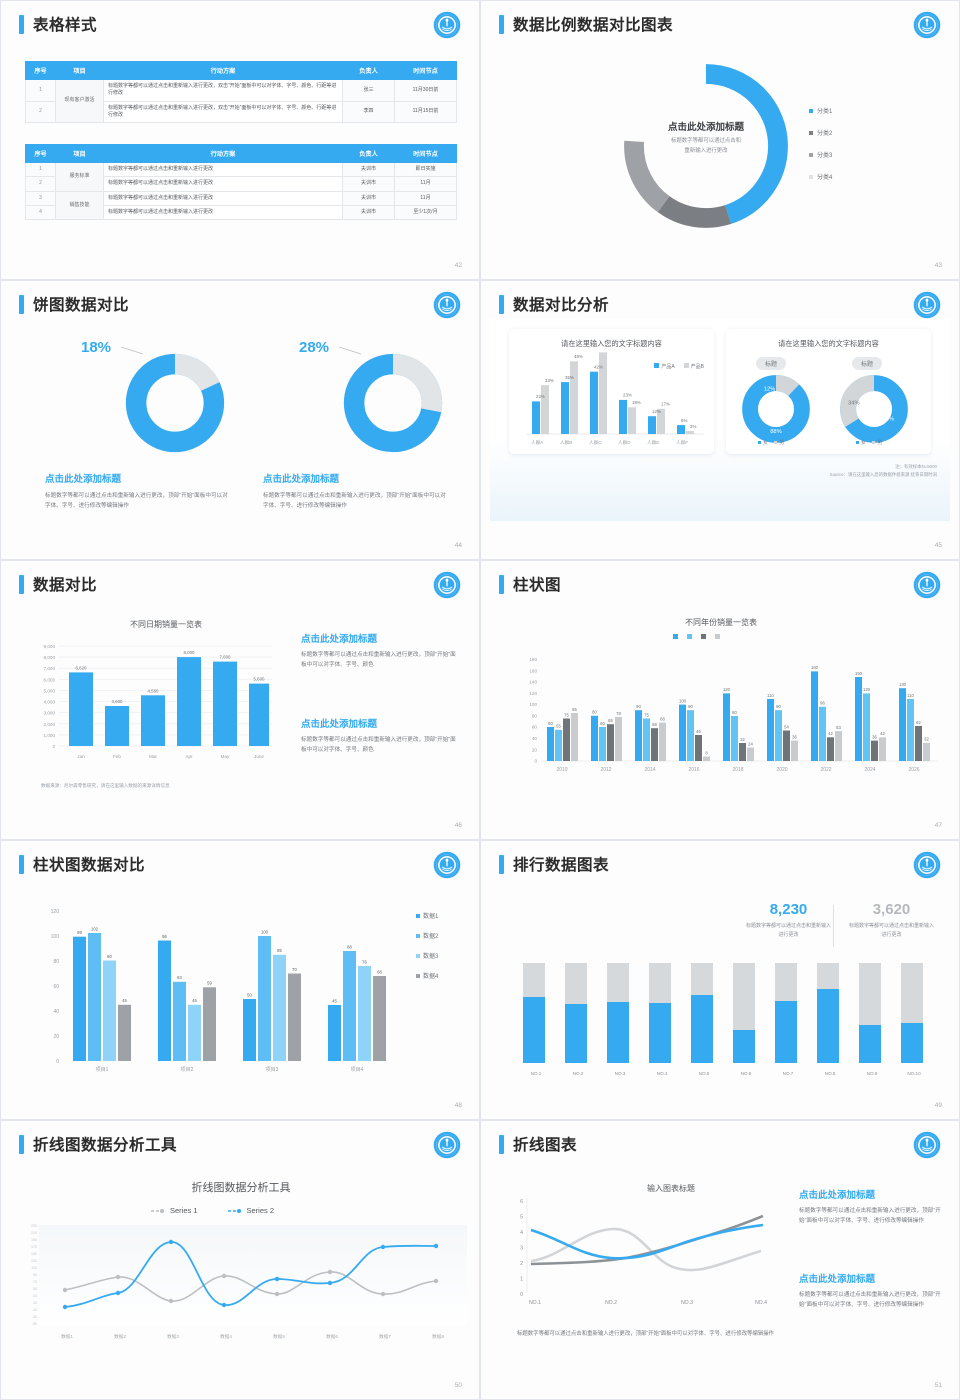  I want to click on bar-g2-s2, so click(179, 1021).